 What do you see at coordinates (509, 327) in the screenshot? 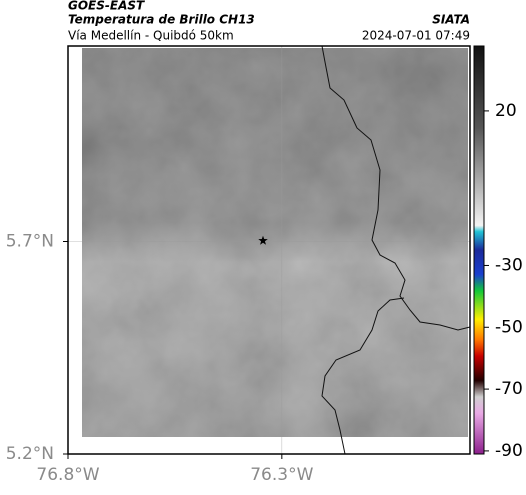
I see `colorbar-label: -50` at bounding box center [509, 327].